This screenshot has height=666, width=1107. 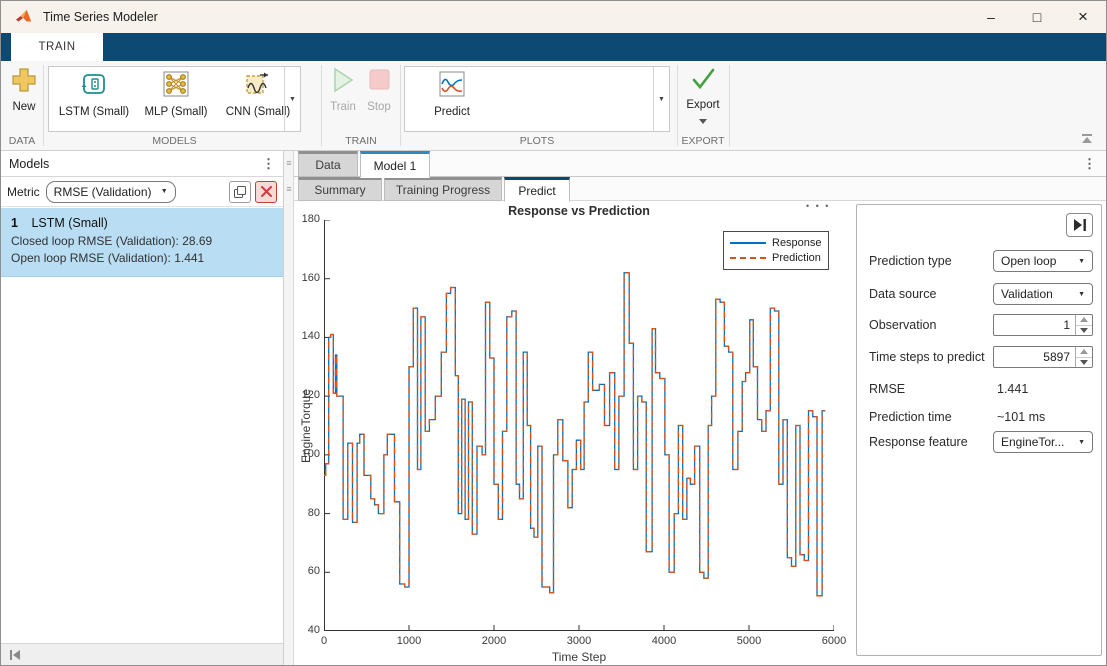 What do you see at coordinates (343, 107) in the screenshot?
I see `train-button-label: Train` at bounding box center [343, 107].